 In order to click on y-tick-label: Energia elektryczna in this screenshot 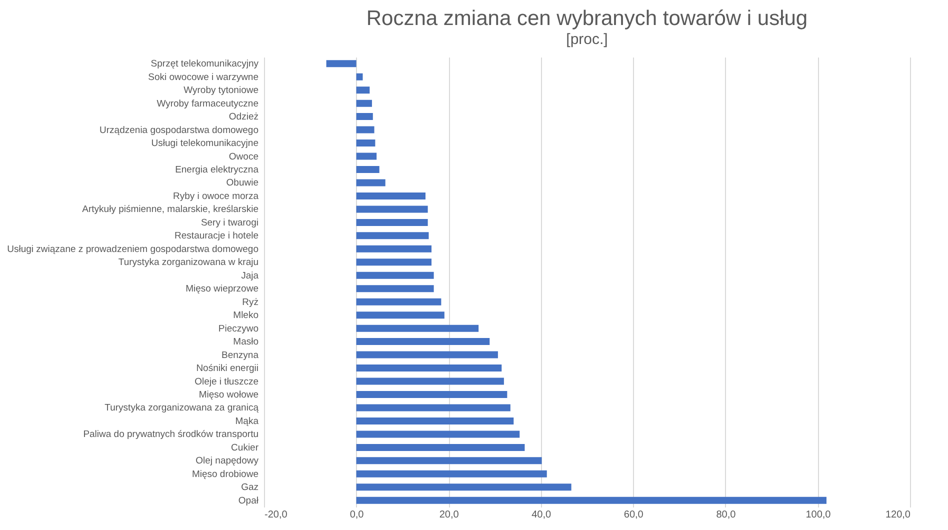, I will do `click(217, 170)`.